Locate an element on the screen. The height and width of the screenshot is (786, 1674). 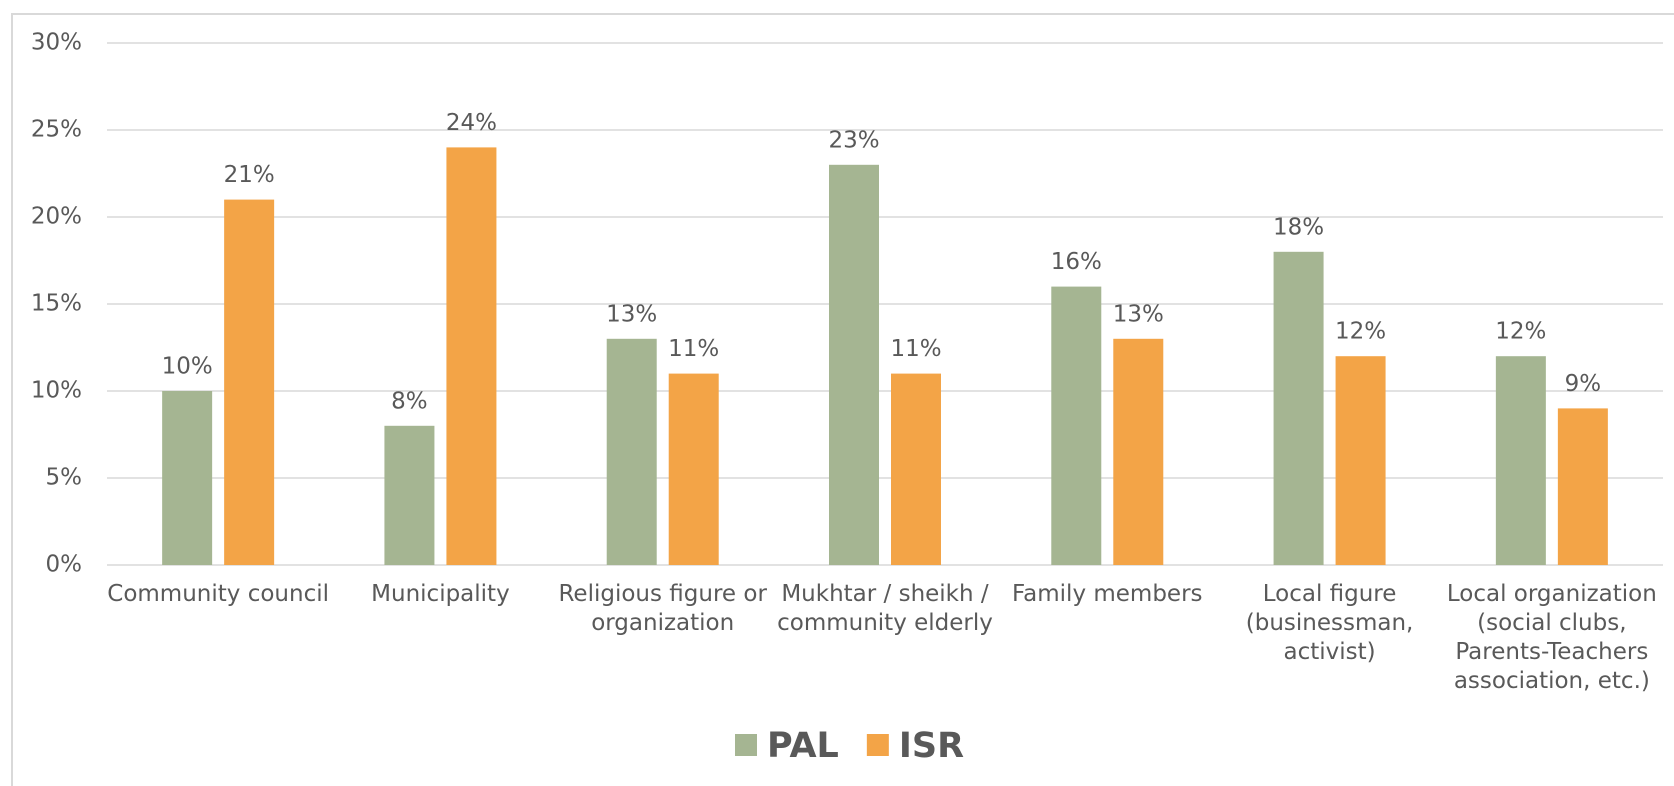
data-label: 21% is located at coordinates (249, 175).